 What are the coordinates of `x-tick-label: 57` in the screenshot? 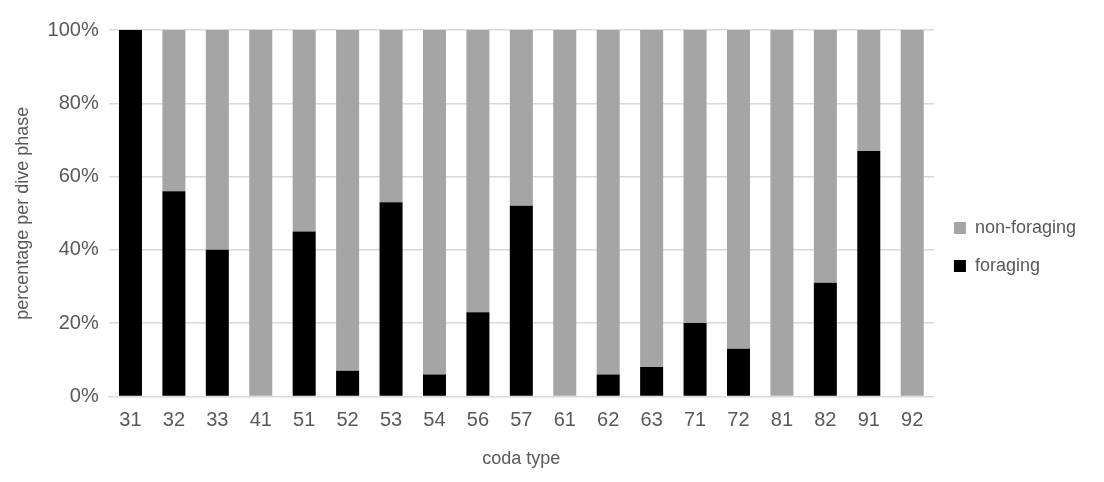 It's located at (521, 418).